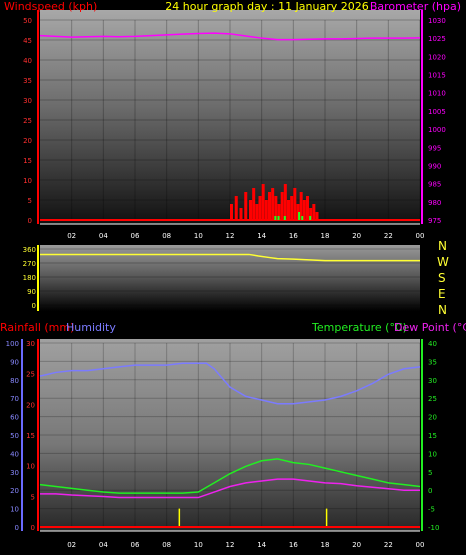  Describe the element at coordinates (34, 306) in the screenshot. I see `direction-tick-label: 0` at that location.